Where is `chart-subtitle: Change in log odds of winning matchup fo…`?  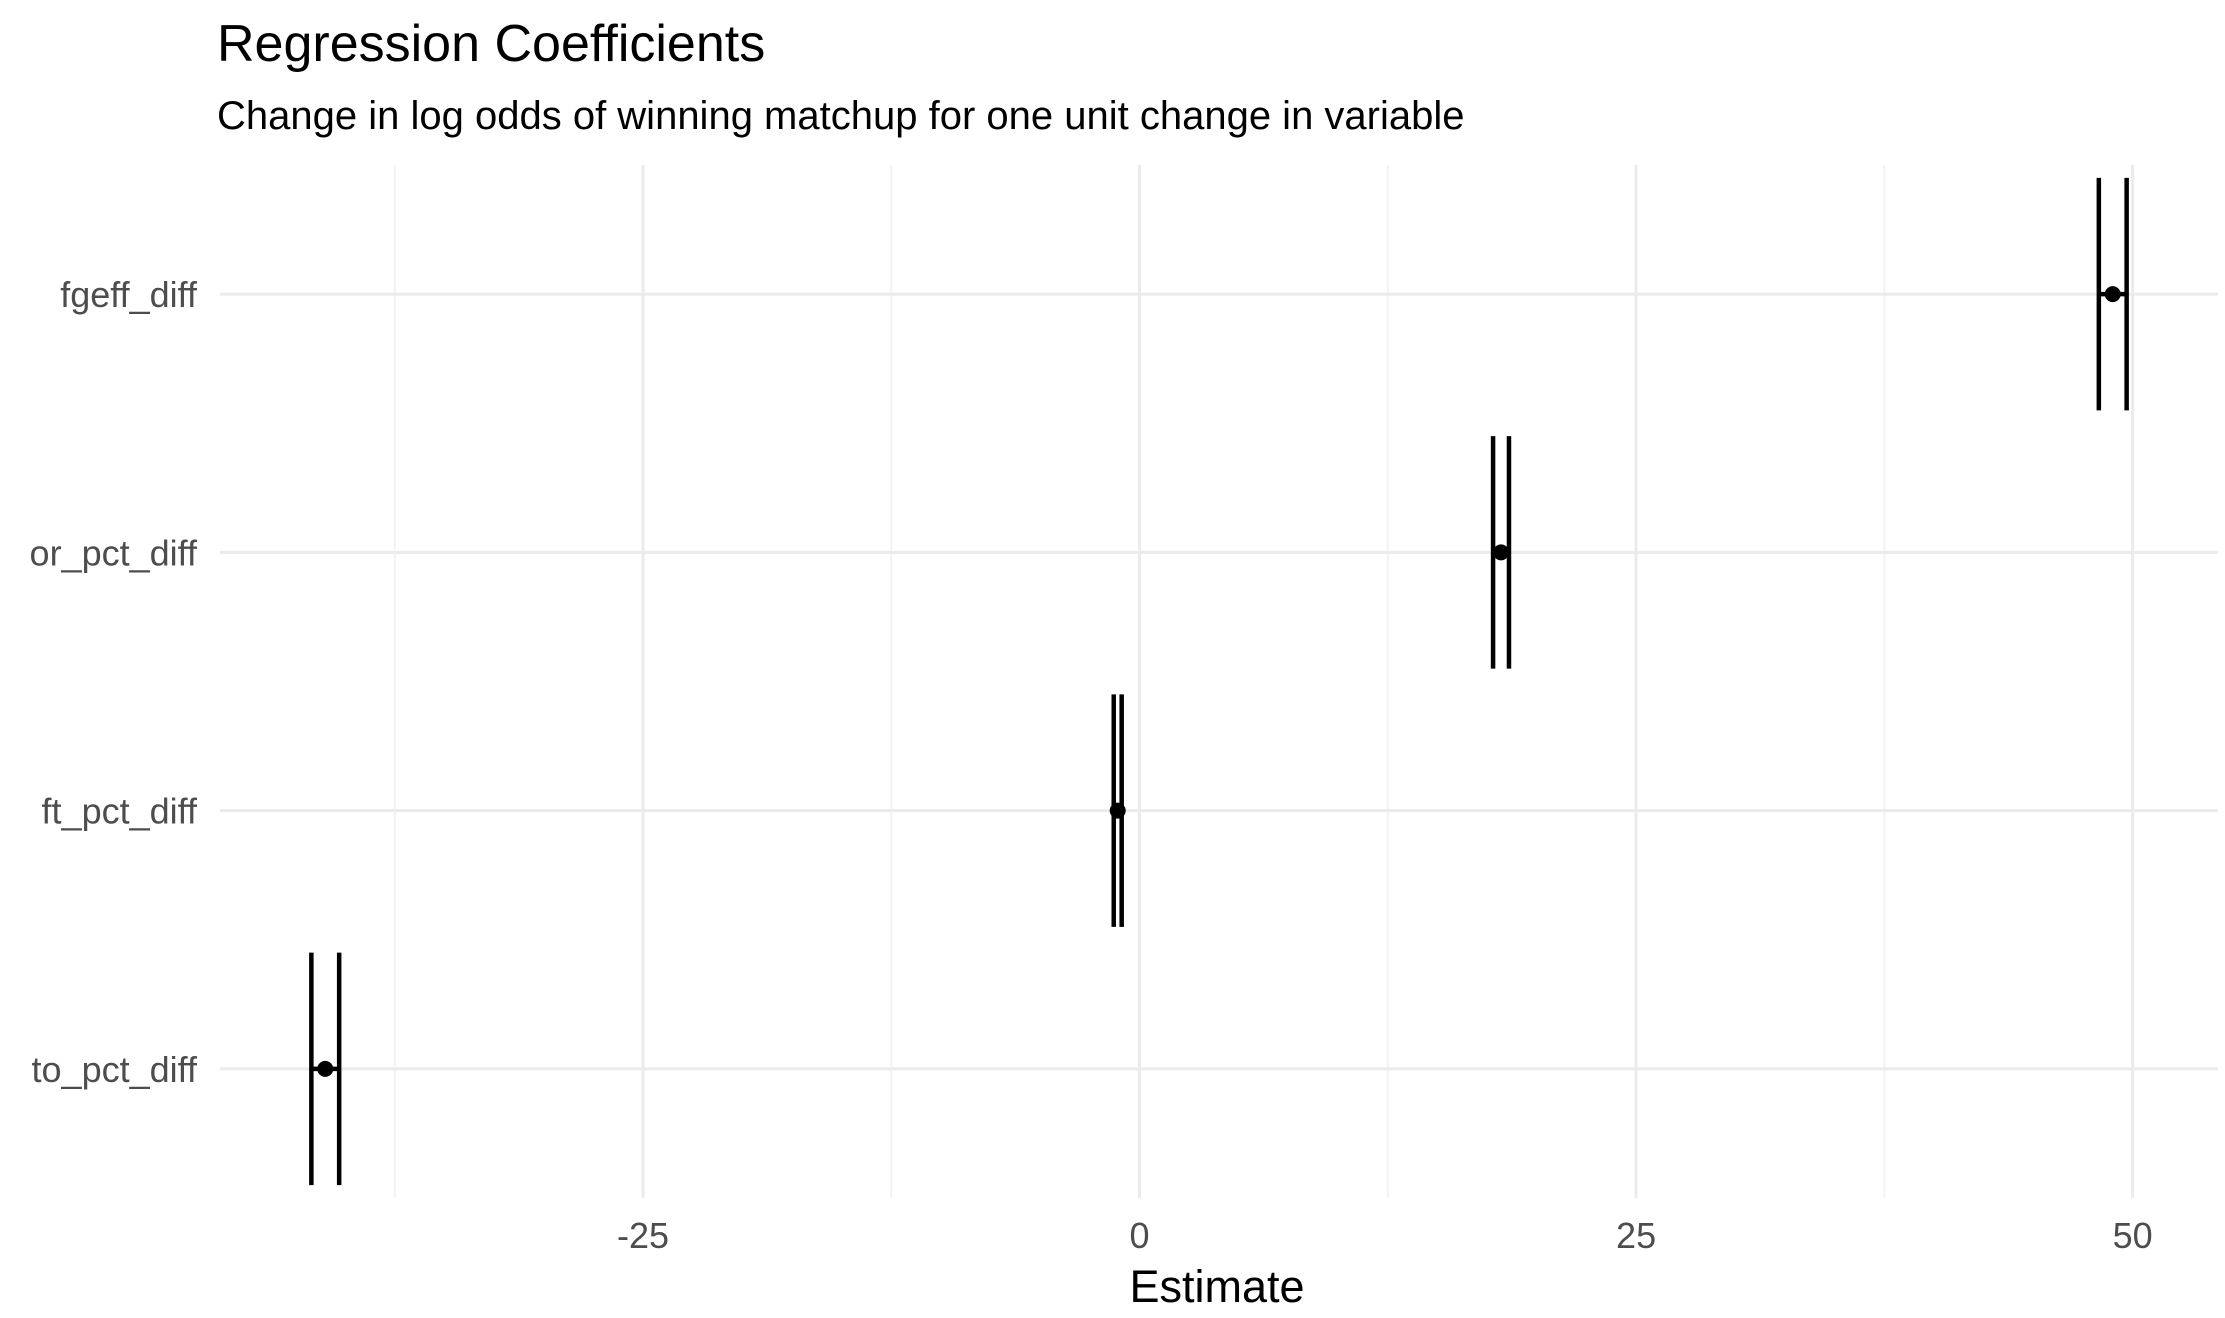 chart-subtitle: Change in log odds of winning matchup fo… is located at coordinates (841, 116).